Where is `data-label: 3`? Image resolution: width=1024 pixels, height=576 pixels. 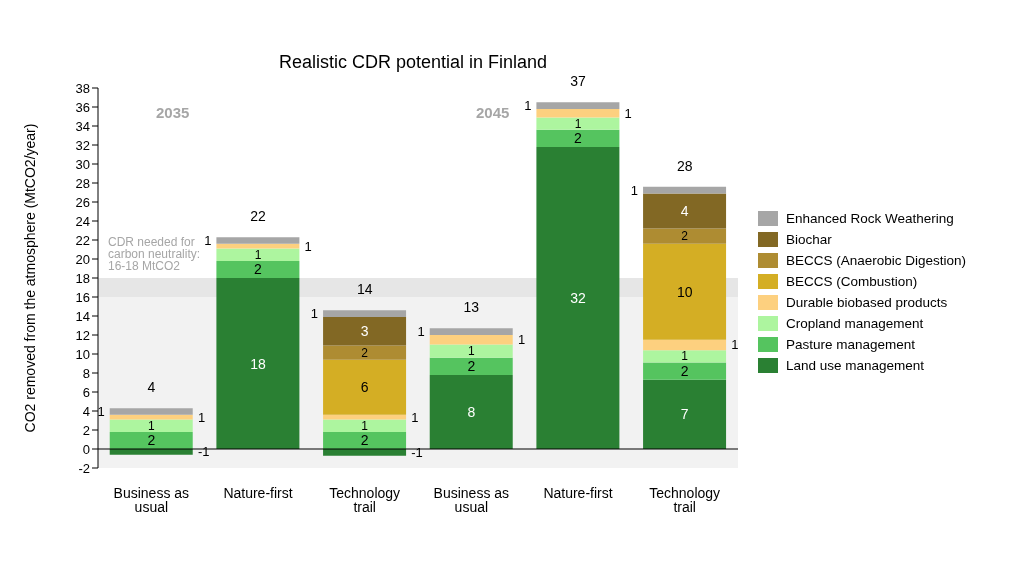
data-label: 3 is located at coordinates (364, 331).